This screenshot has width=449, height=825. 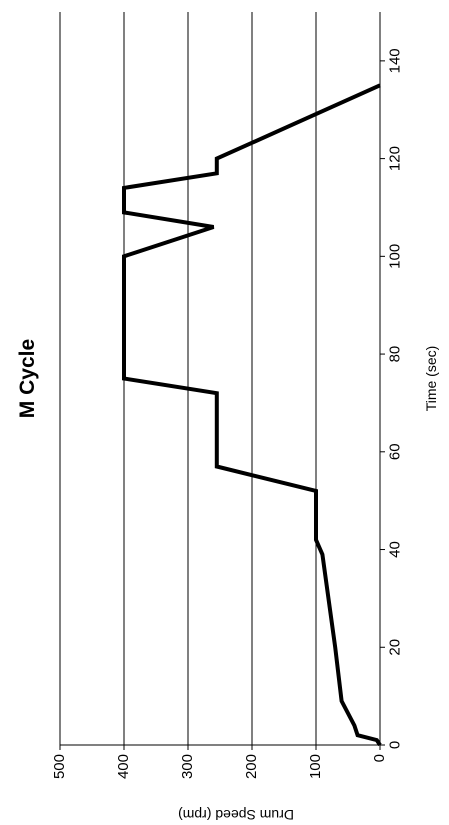 I want to click on x-tick-label: 80, so click(x=394, y=354).